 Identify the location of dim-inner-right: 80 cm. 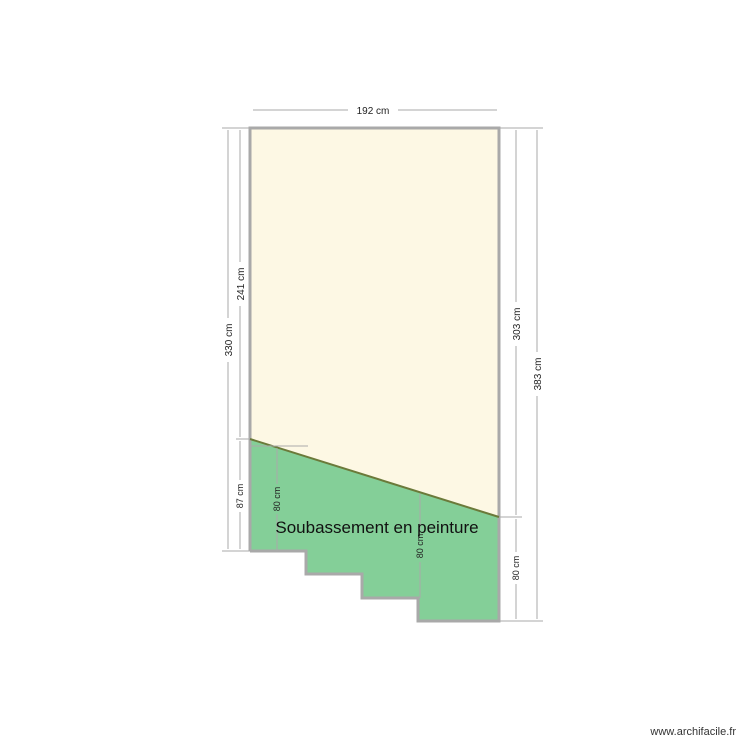
(420, 546).